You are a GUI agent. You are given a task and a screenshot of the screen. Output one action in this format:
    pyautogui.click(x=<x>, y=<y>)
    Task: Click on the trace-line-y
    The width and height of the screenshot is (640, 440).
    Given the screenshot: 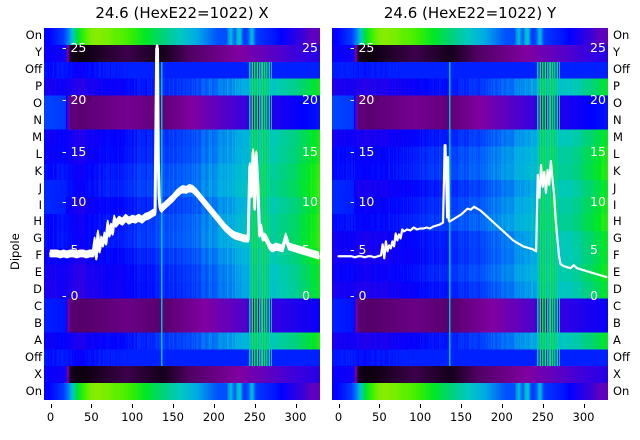 What is the action you would take?
    pyautogui.click(x=472, y=211)
    